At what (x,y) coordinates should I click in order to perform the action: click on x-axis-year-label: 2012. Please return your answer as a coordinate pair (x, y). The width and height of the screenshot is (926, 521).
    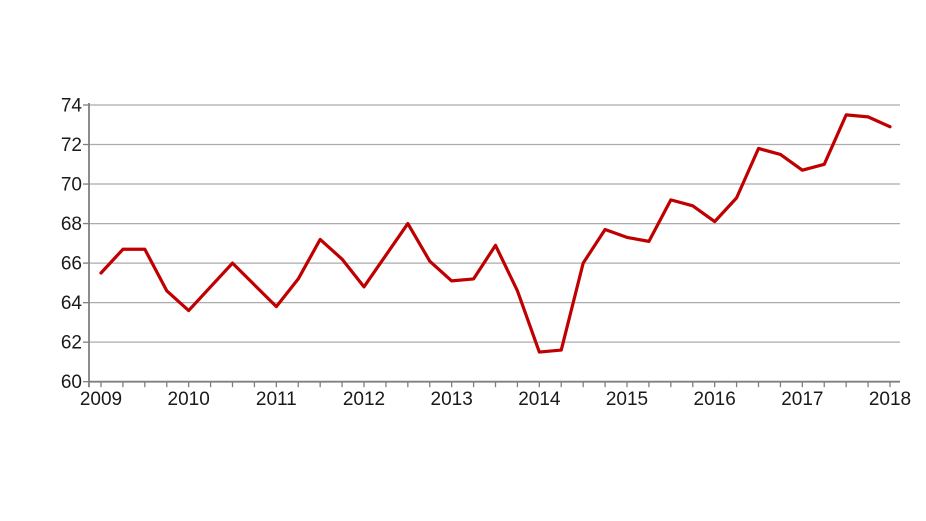
    Looking at the image, I should click on (364, 399).